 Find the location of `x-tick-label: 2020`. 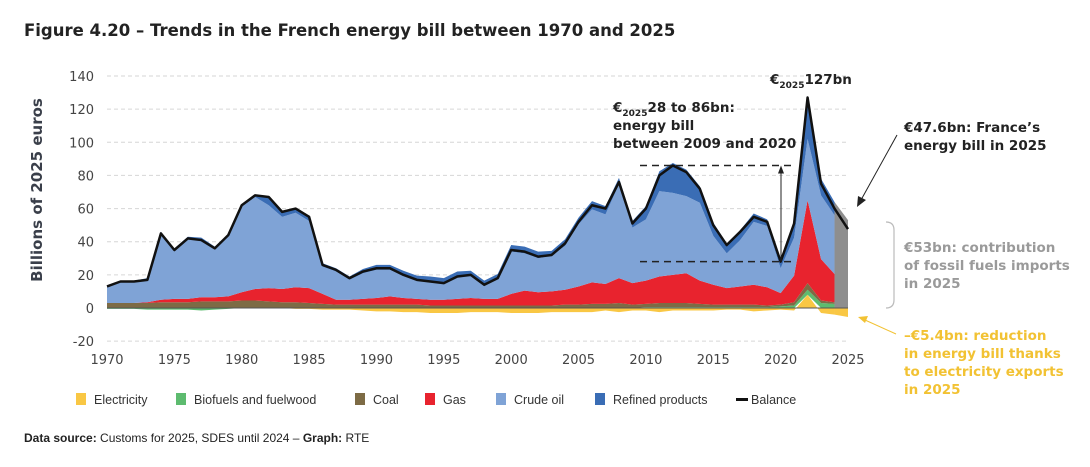

x-tick-label: 2020 is located at coordinates (780, 360).